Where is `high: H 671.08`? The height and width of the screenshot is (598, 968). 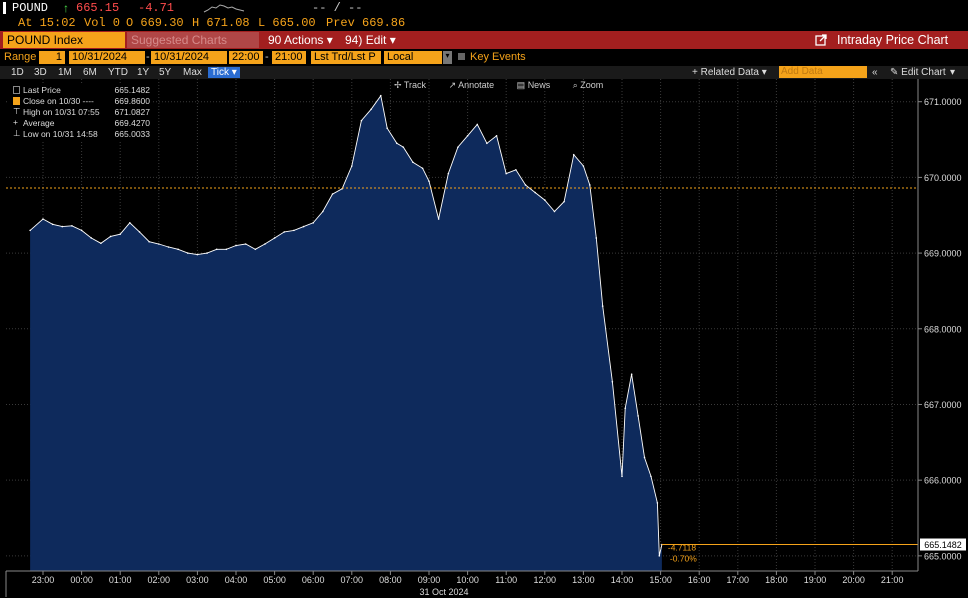
high: H 671.08 is located at coordinates (221, 23).